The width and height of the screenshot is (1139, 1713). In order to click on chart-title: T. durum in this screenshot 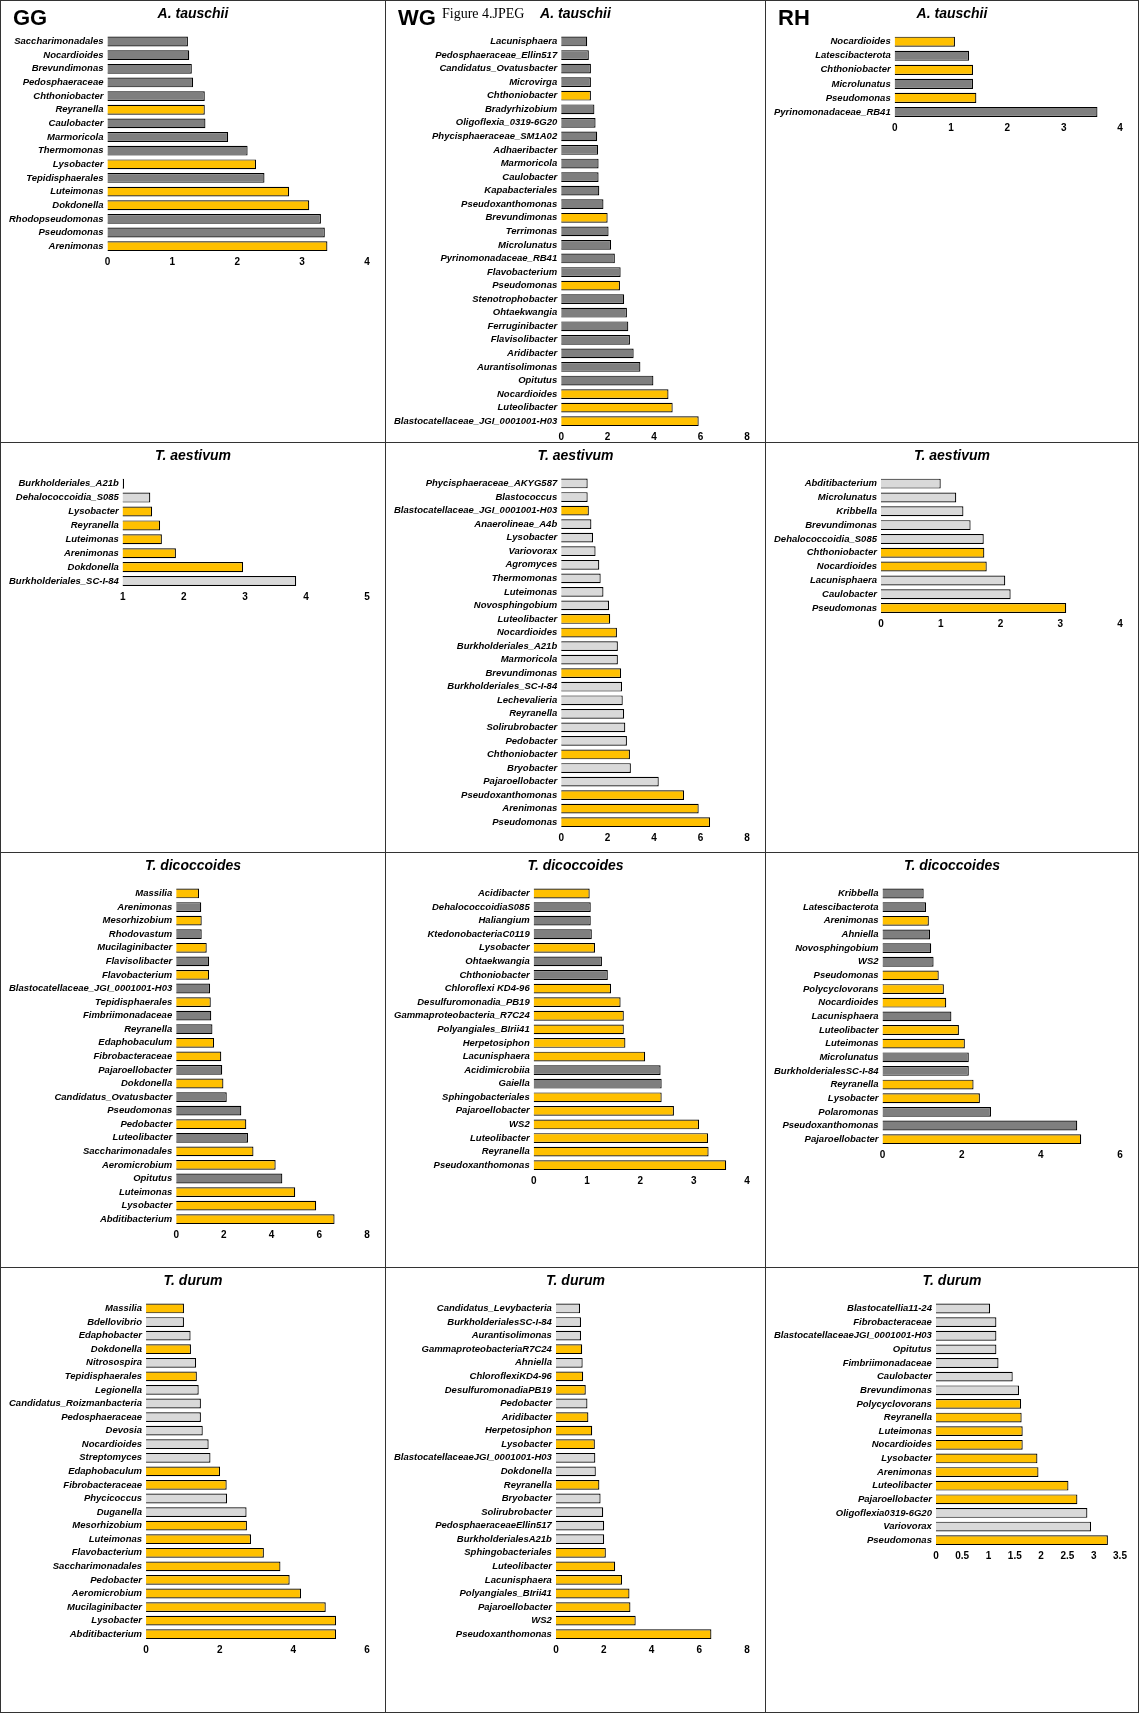, I will do `click(193, 1280)`.